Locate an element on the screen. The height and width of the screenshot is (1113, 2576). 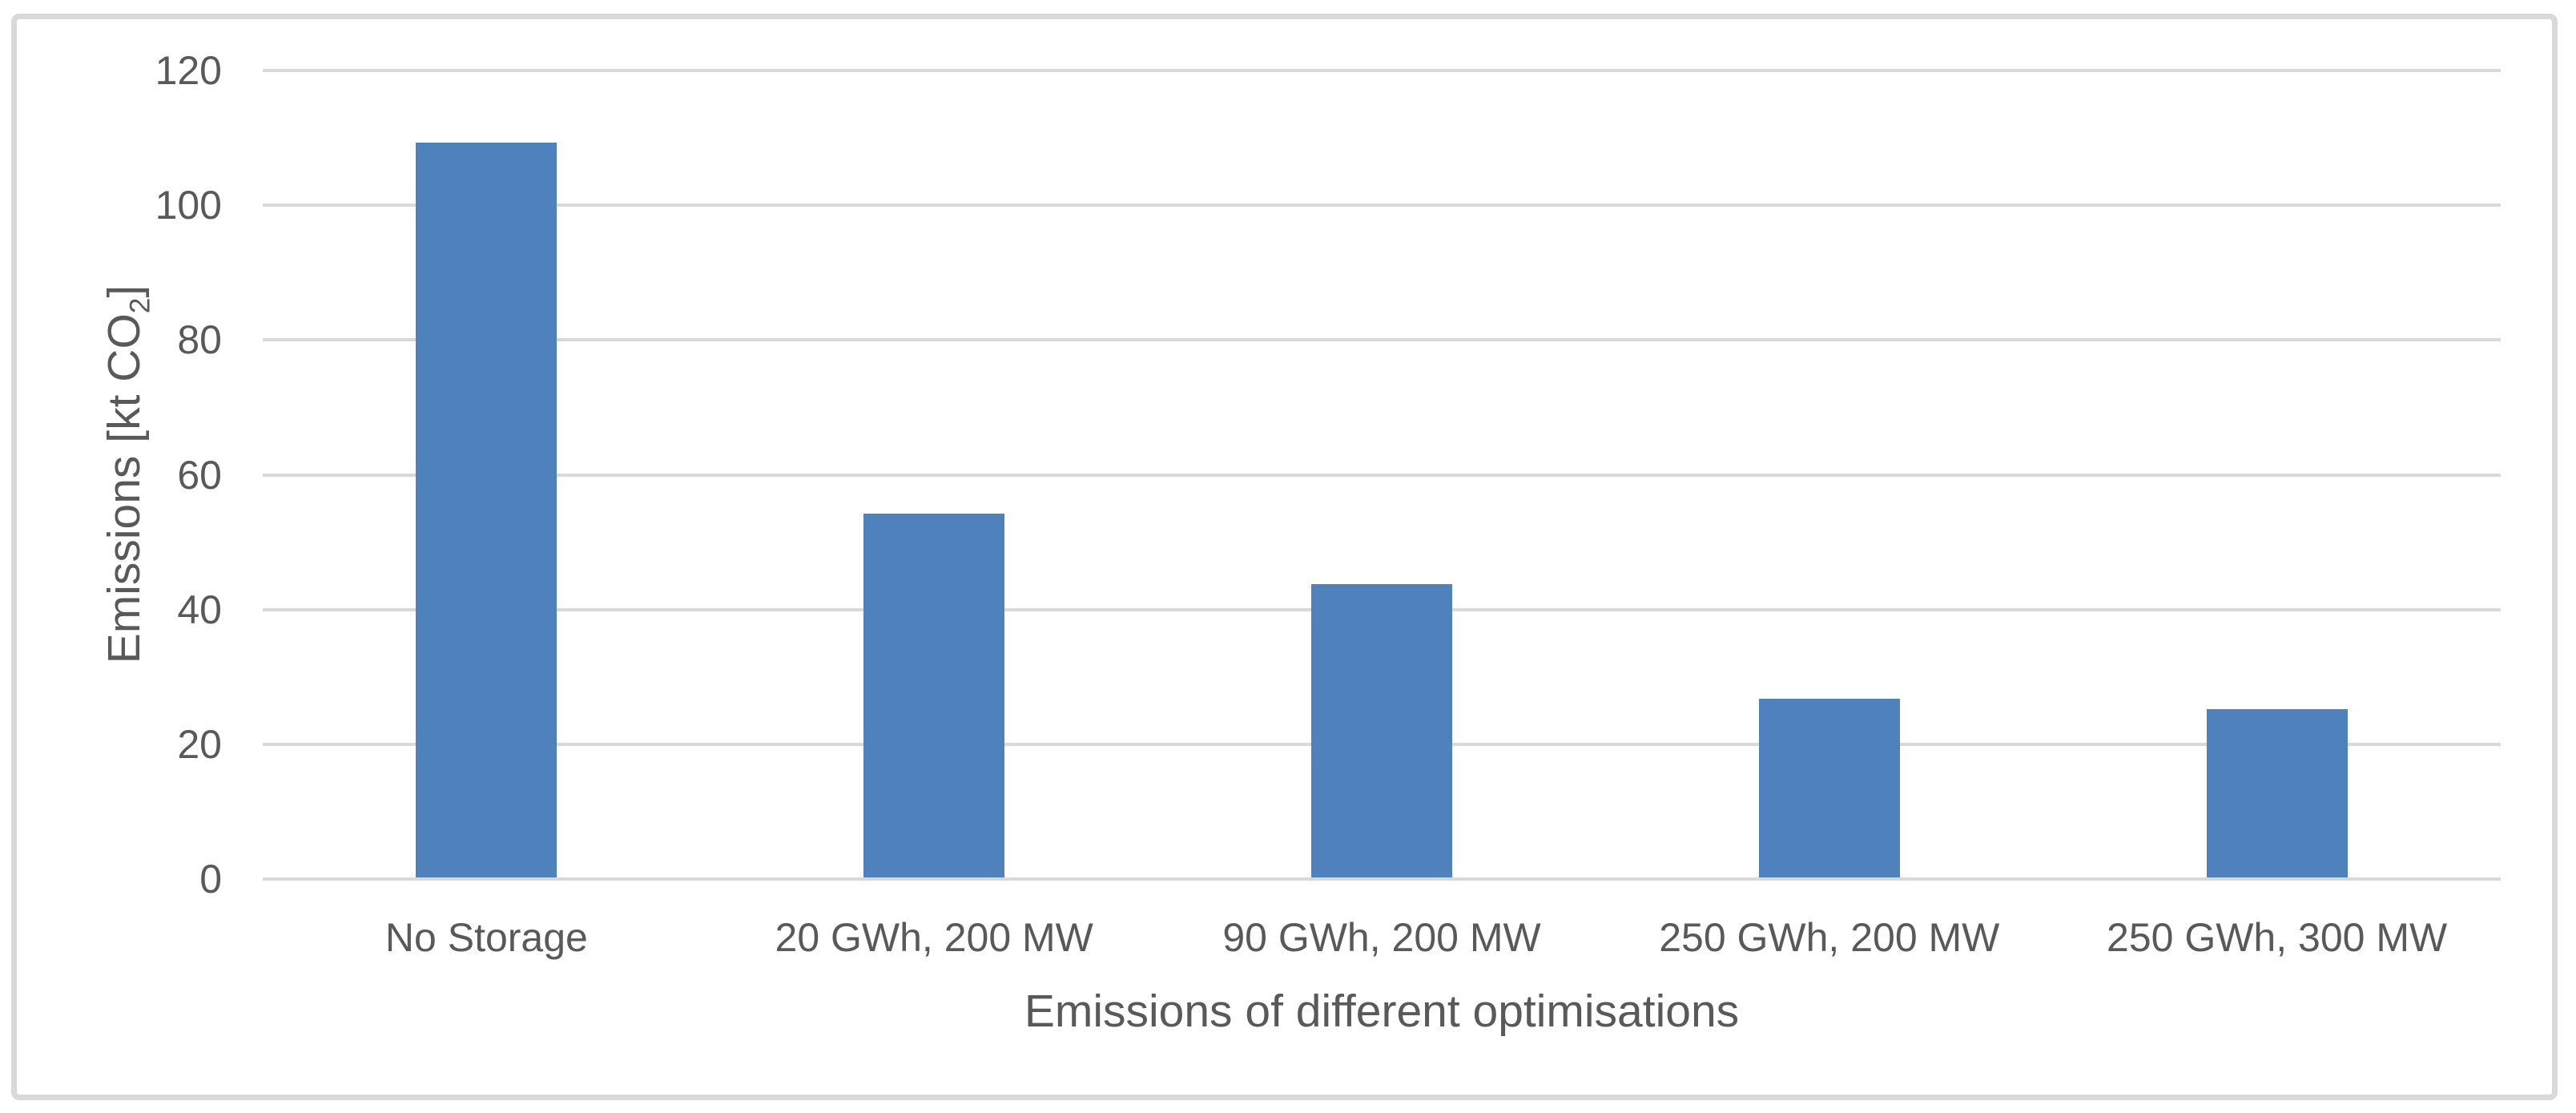
y-tick-label-20: 20 is located at coordinates (199, 744).